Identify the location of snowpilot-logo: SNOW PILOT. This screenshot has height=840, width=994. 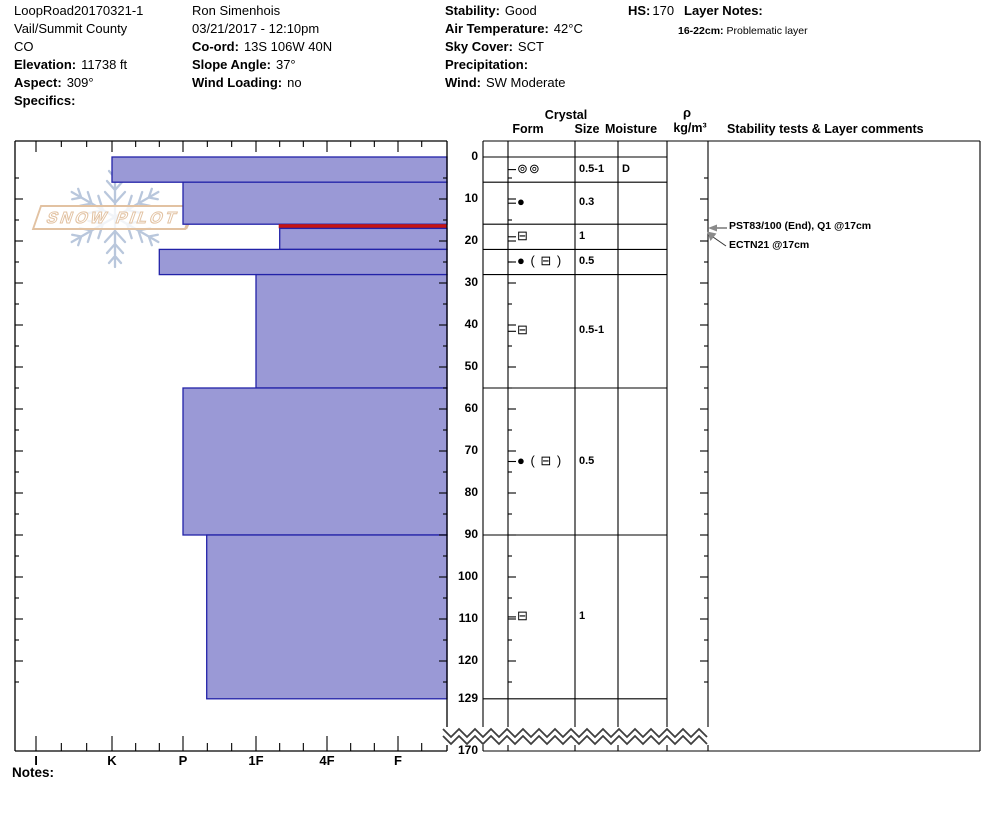
(113, 217).